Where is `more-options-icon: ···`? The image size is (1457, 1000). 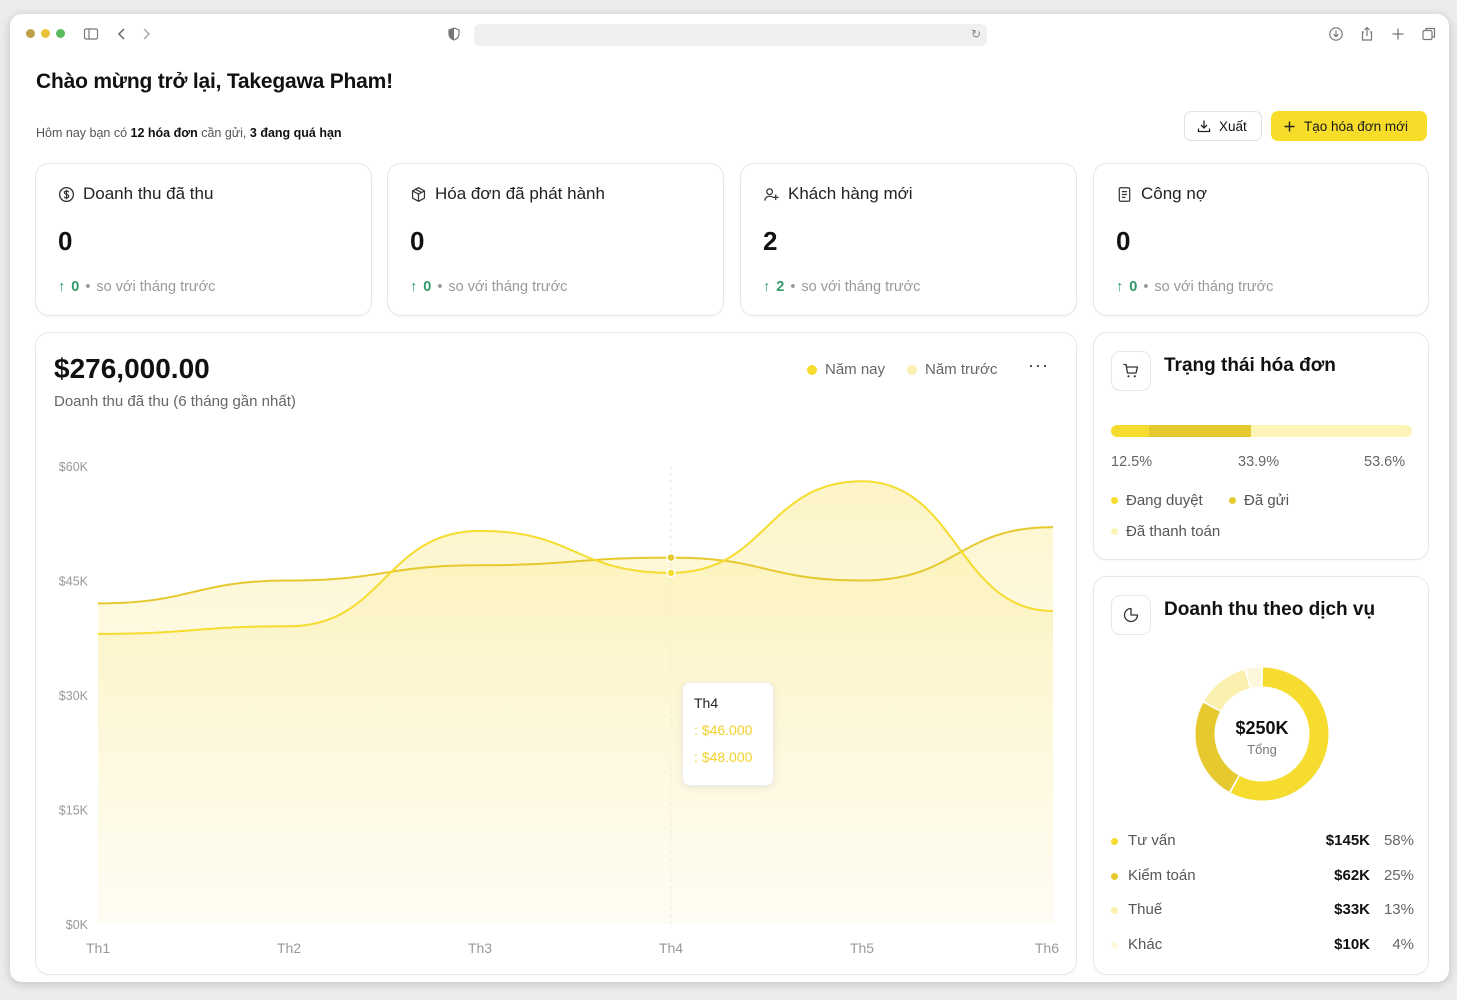 more-options-icon: ··· is located at coordinates (1038, 365).